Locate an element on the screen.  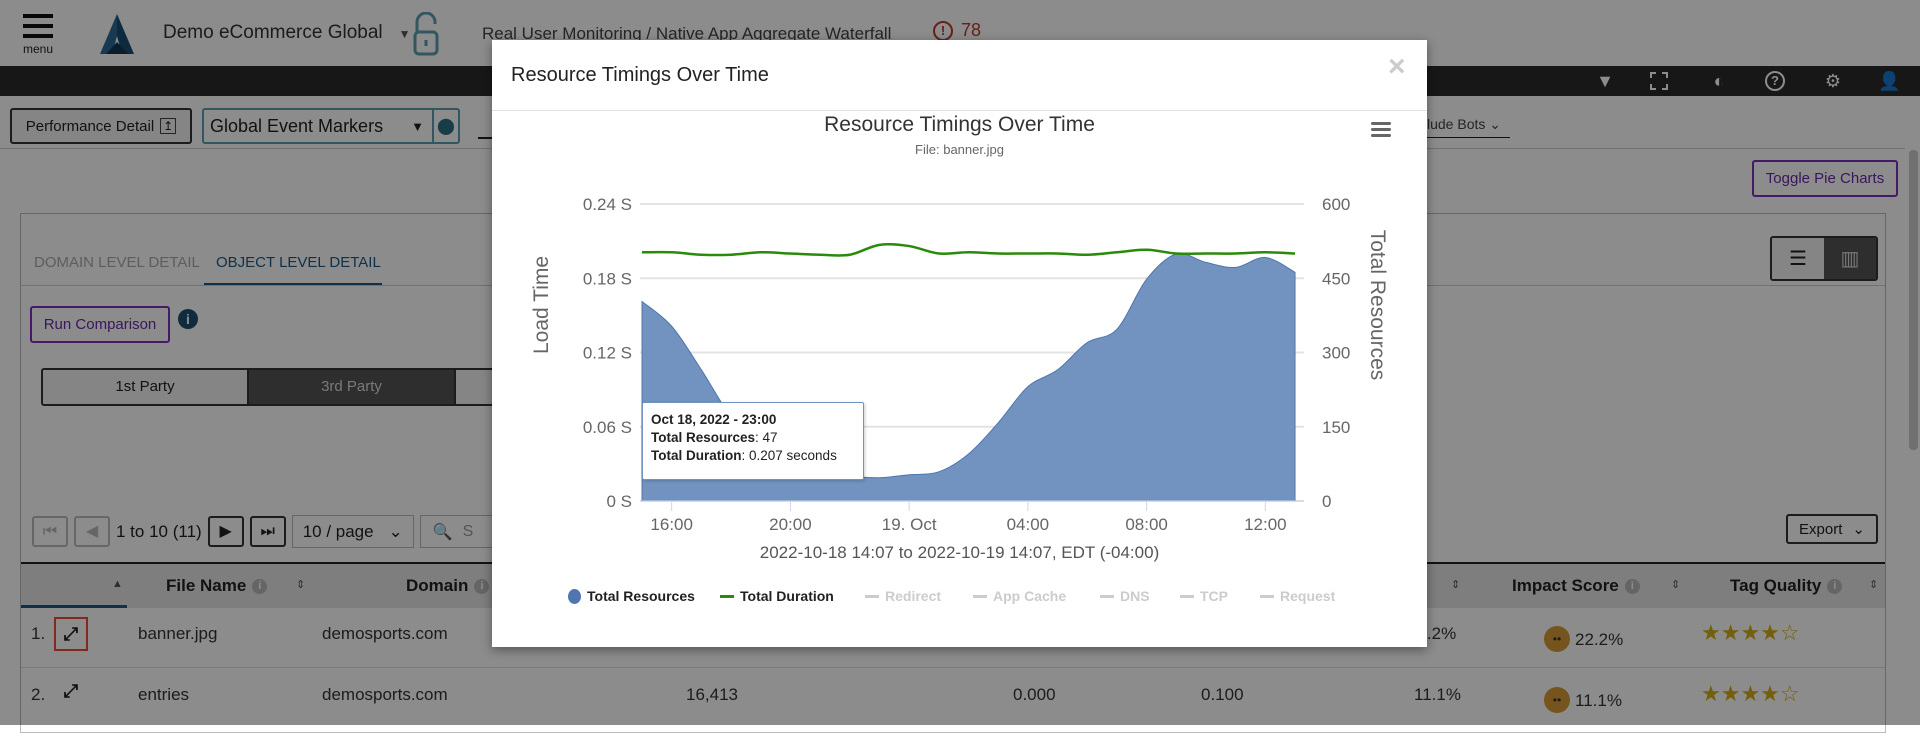
legend-line-icon is located at coordinates (980, 596).